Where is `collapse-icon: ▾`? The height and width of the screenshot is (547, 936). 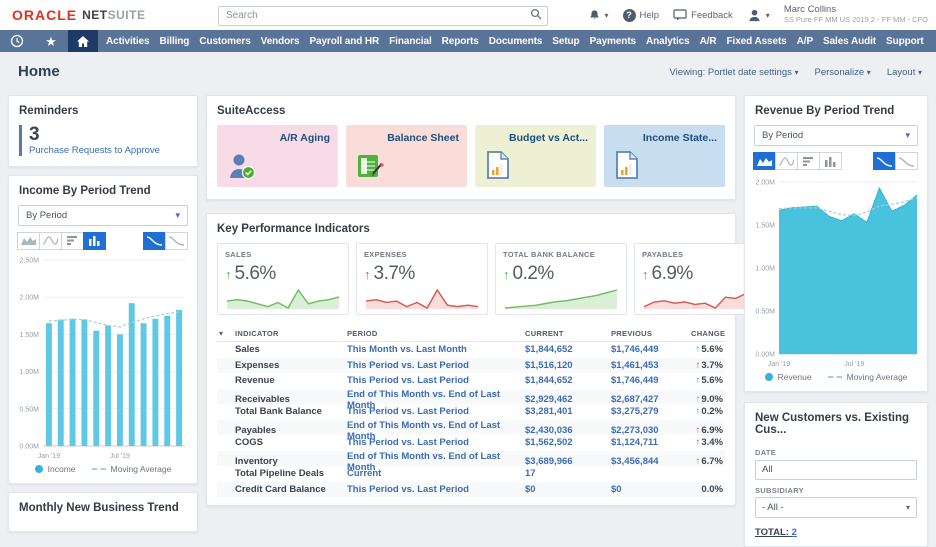
collapse-icon: ▾ is located at coordinates (221, 333).